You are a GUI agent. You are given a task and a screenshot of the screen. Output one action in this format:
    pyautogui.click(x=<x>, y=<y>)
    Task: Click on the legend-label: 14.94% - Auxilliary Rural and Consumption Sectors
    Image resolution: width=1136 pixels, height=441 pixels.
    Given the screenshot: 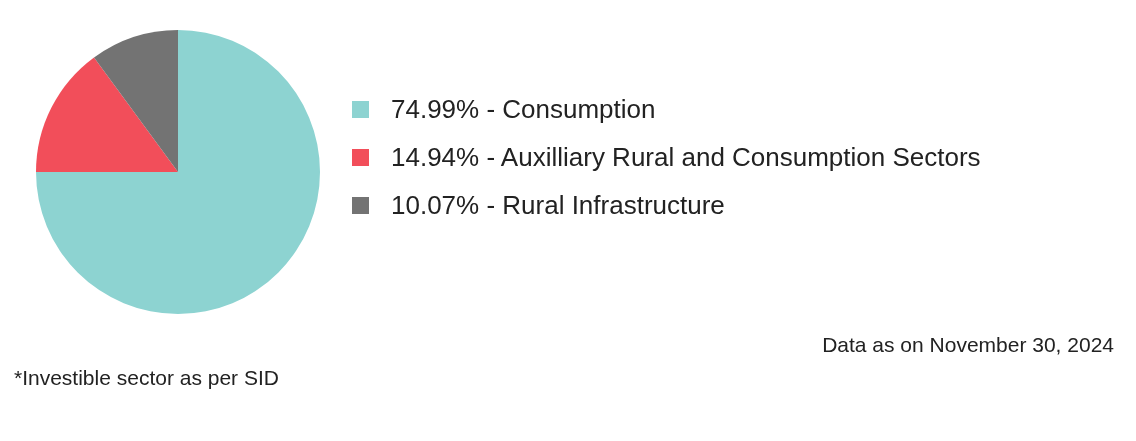 What is the action you would take?
    pyautogui.click(x=686, y=157)
    